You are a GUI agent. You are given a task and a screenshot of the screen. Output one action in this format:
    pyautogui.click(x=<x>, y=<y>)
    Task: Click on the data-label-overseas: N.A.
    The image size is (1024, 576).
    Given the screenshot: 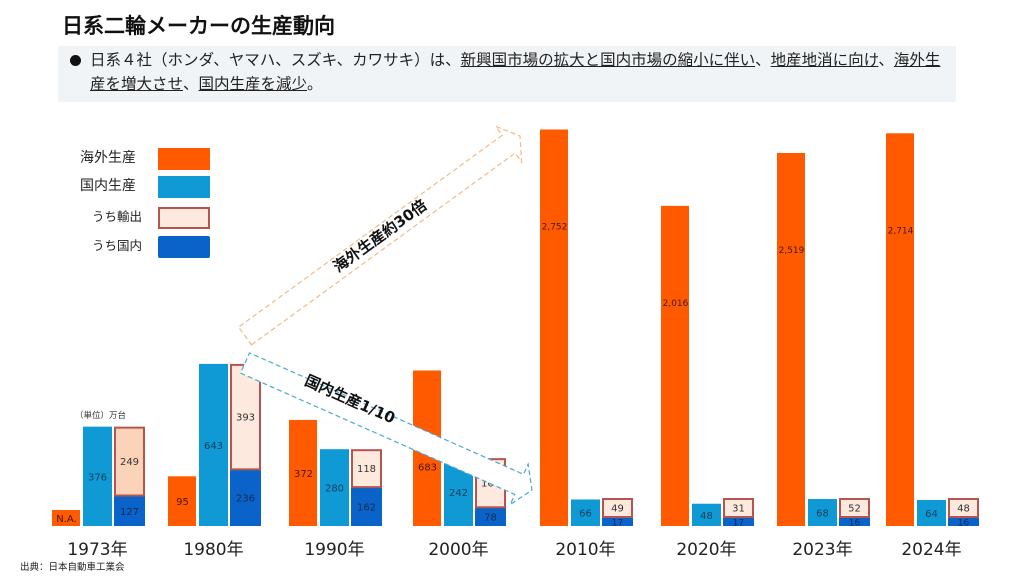 What is the action you would take?
    pyautogui.click(x=66, y=519)
    